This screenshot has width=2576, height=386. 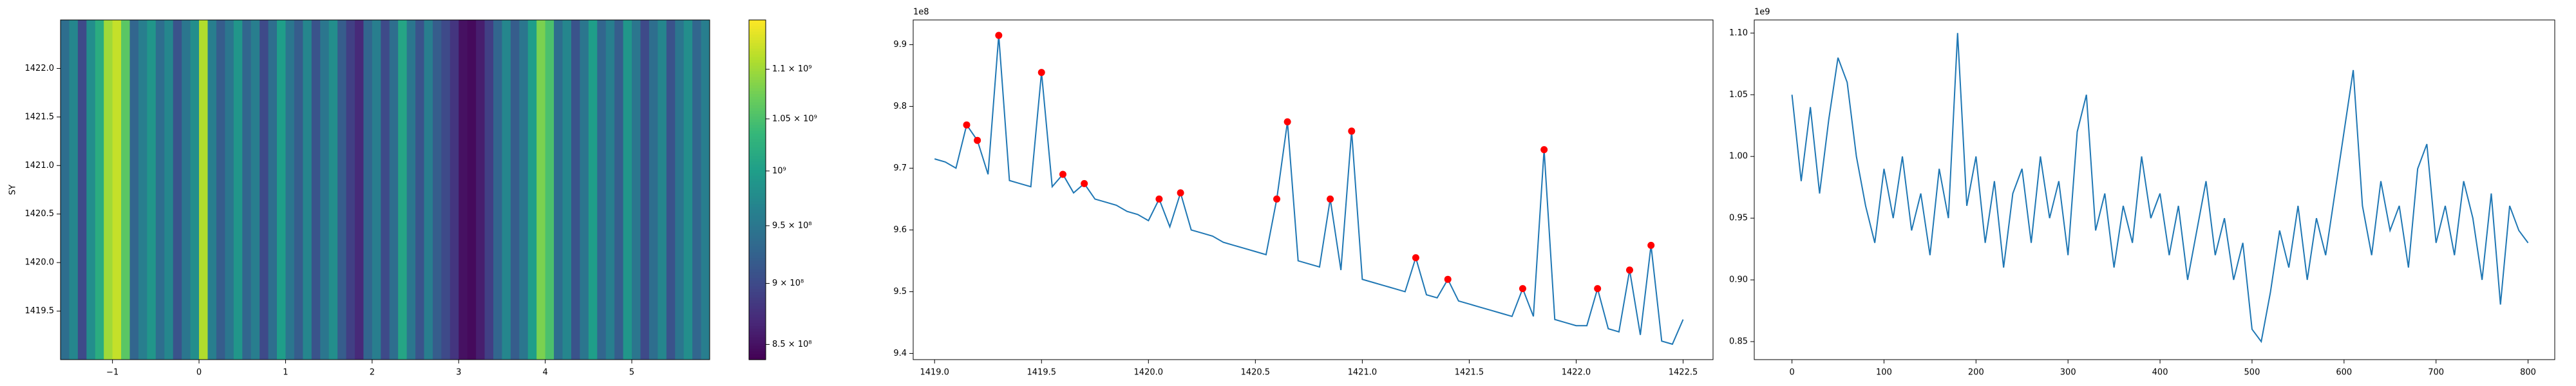 I want to click on x-tick-label: 4, so click(x=544, y=373).